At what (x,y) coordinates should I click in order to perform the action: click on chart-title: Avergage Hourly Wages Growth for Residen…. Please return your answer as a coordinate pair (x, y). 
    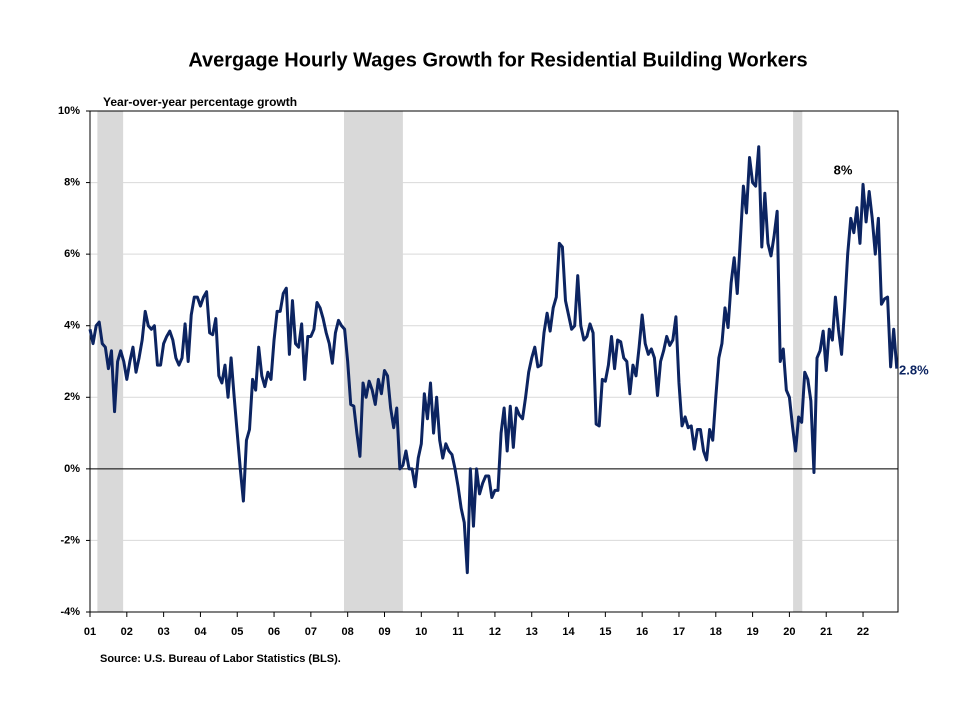
    Looking at the image, I should click on (497, 60).